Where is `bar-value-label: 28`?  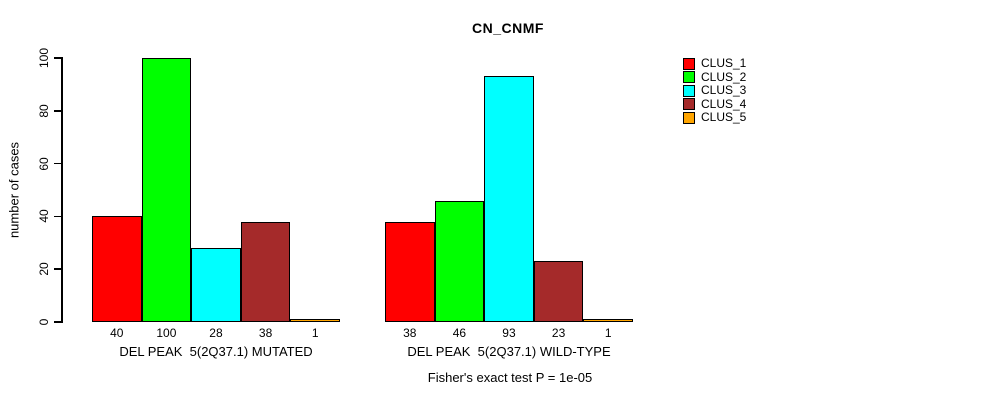 bar-value-label: 28 is located at coordinates (216, 333).